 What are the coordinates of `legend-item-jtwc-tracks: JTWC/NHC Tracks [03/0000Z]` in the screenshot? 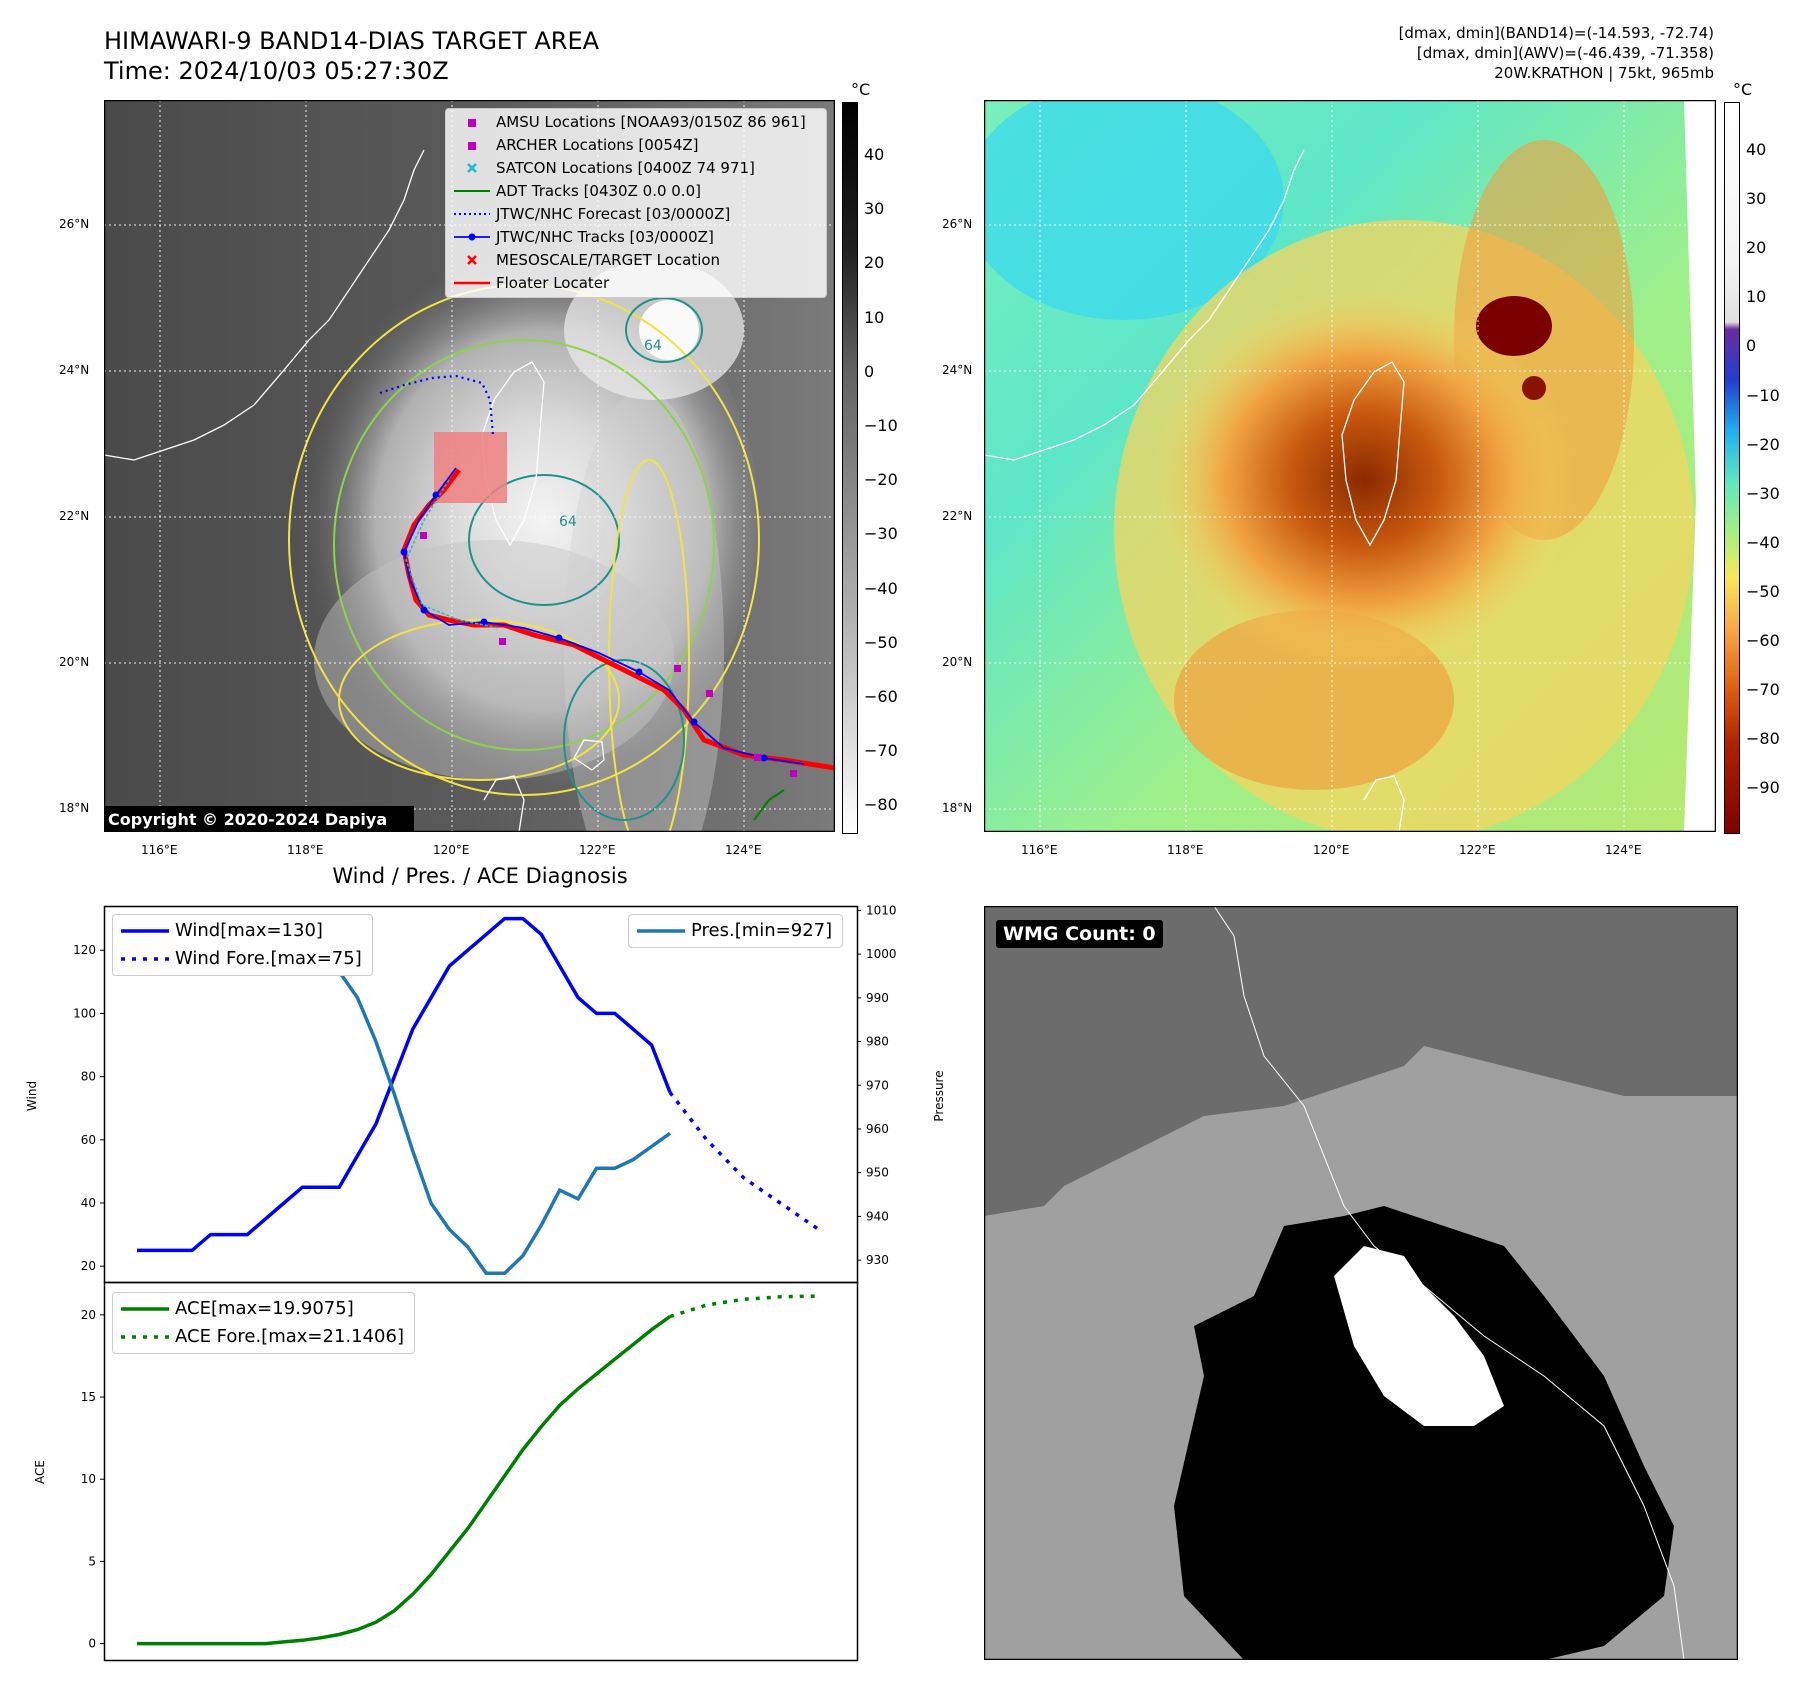 It's located at (636, 237).